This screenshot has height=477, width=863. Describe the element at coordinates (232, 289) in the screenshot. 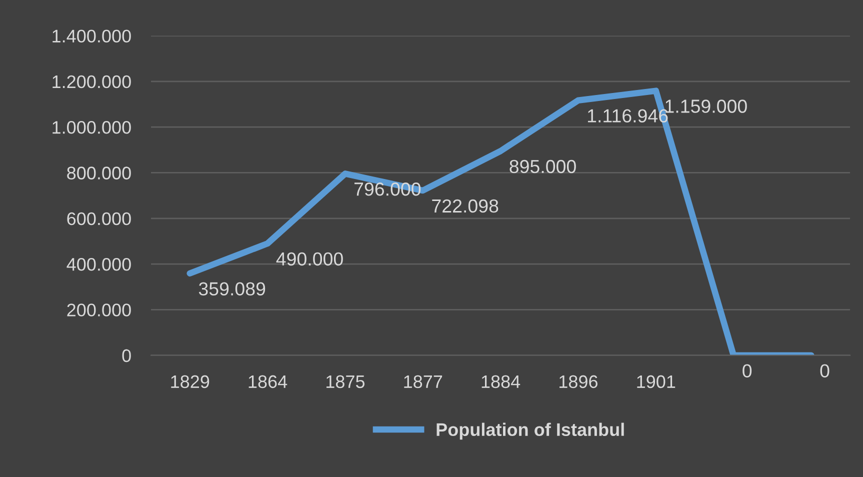

I see `data-label: 359.089` at that location.